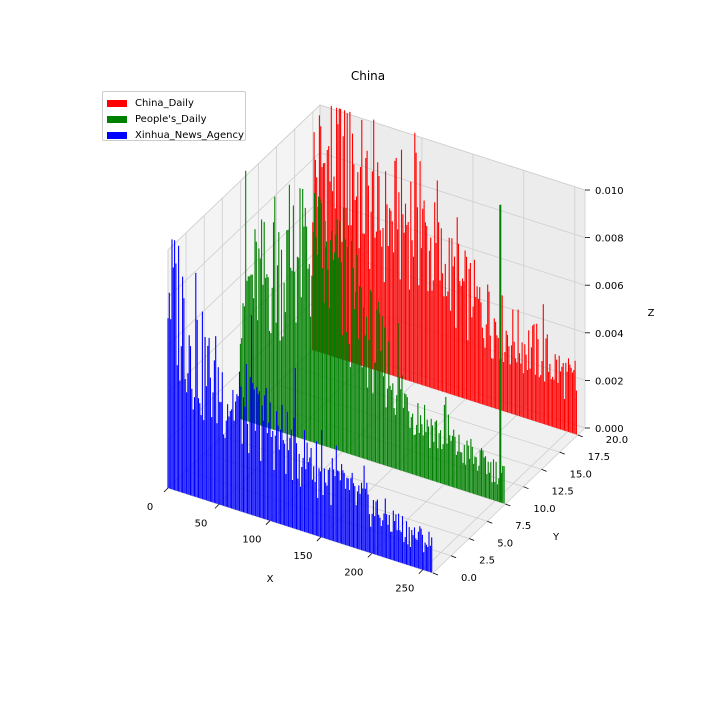  I want to click on legend-swatch-blue, so click(117, 135).